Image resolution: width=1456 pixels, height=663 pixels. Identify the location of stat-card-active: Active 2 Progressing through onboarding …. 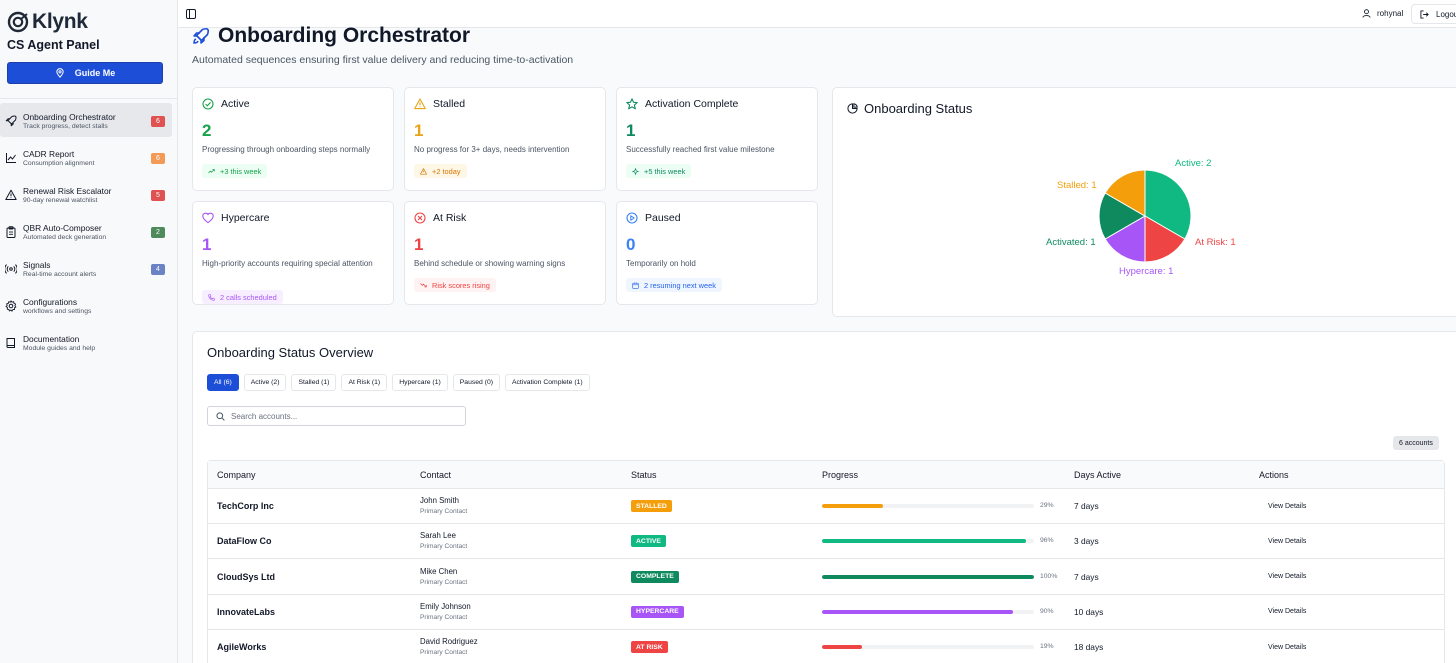
(293, 139).